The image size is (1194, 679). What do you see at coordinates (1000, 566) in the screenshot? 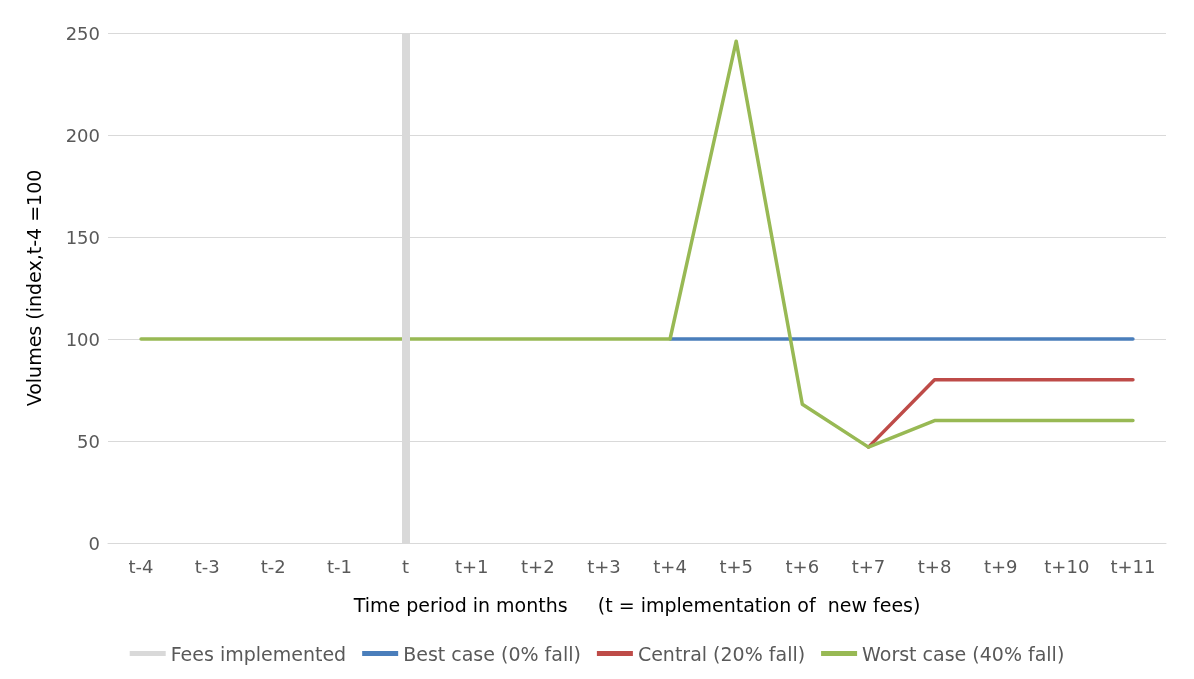
I see `x-tick-label: t+9` at bounding box center [1000, 566].